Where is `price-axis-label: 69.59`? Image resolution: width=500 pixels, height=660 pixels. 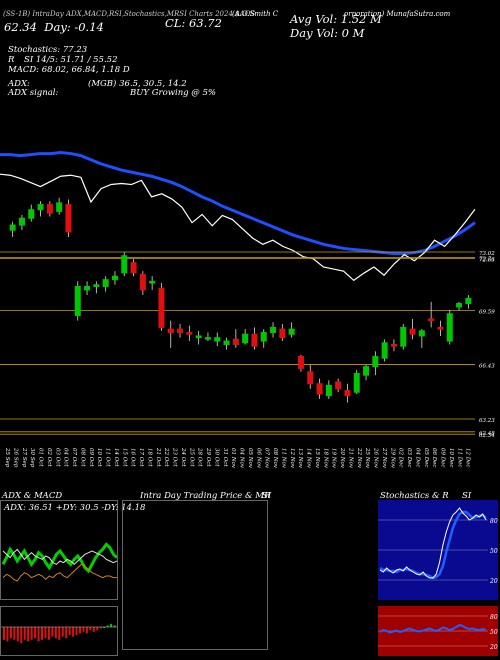
price-axis-label: 69.59 is located at coordinates (487, 313).